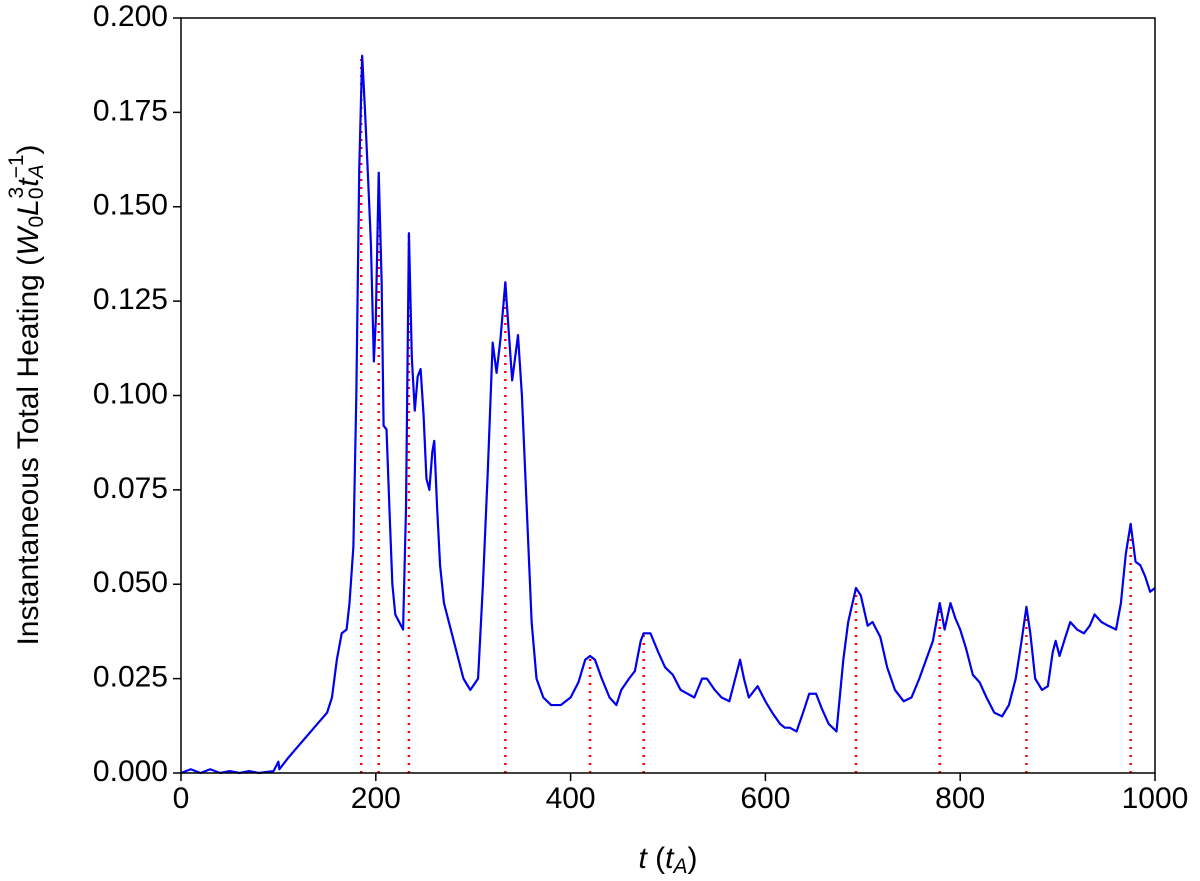  Describe the element at coordinates (656, 858) in the screenshot. I see `x-label-part: (` at that location.